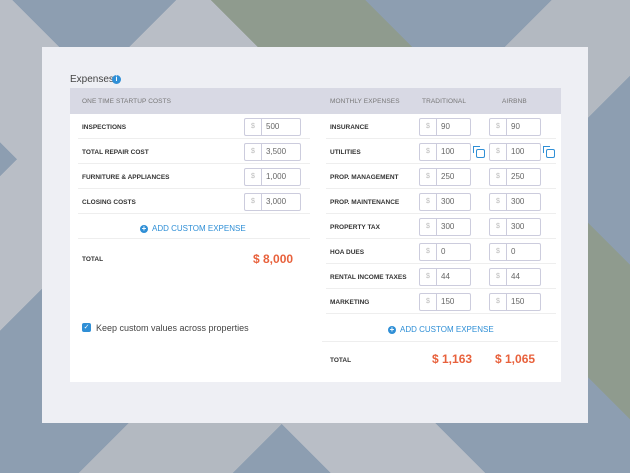 The height and width of the screenshot is (473, 630). What do you see at coordinates (350, 302) in the screenshot?
I see `monthly-label: MARKETING` at bounding box center [350, 302].